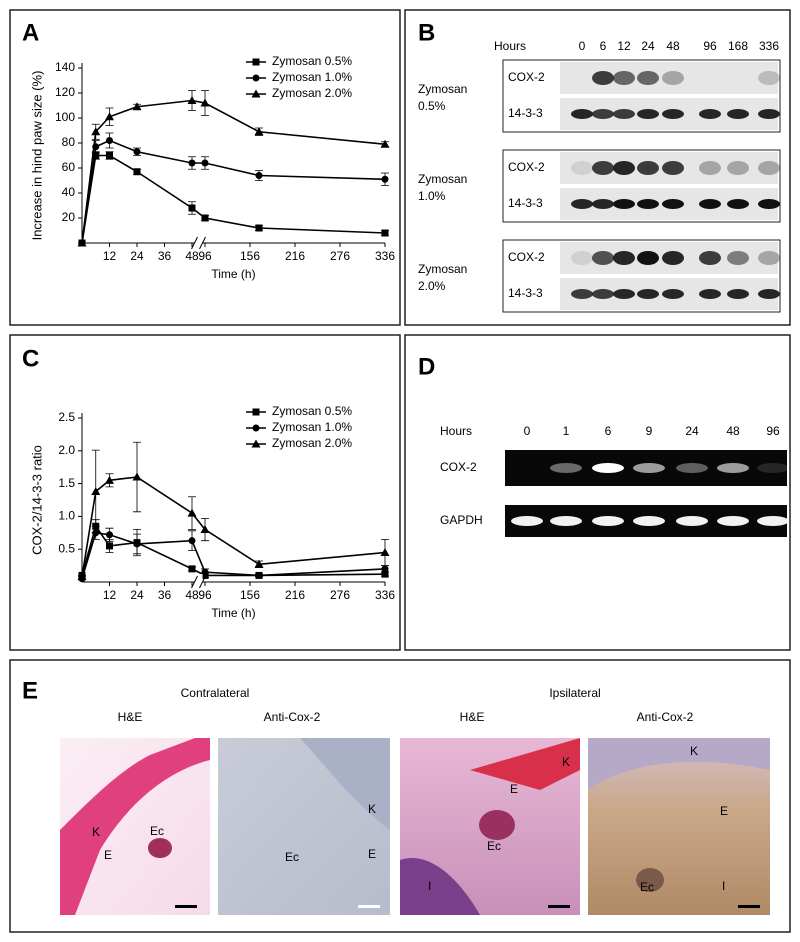  Describe the element at coordinates (566, 762) in the screenshot. I see `tissue-label: K` at that location.